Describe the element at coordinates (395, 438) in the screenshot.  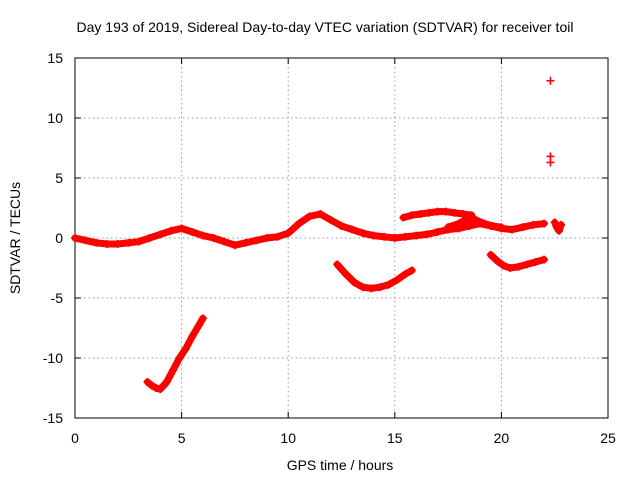
I see `x-tick-label: 15` at that location.